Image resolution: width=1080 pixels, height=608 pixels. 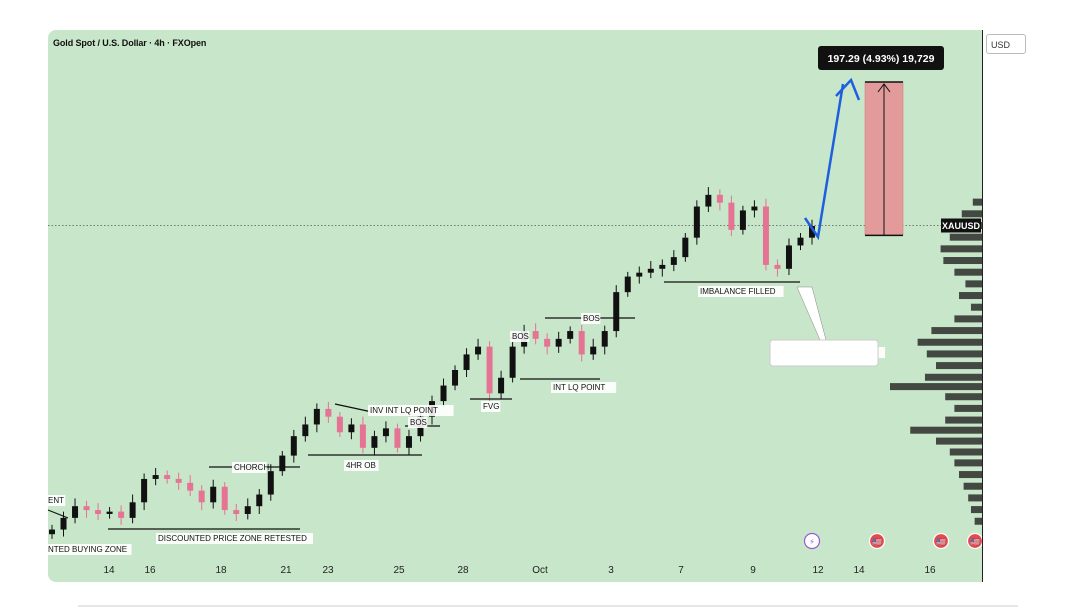 What do you see at coordinates (1006, 44) in the screenshot?
I see `currency-selector: USD` at bounding box center [1006, 44].